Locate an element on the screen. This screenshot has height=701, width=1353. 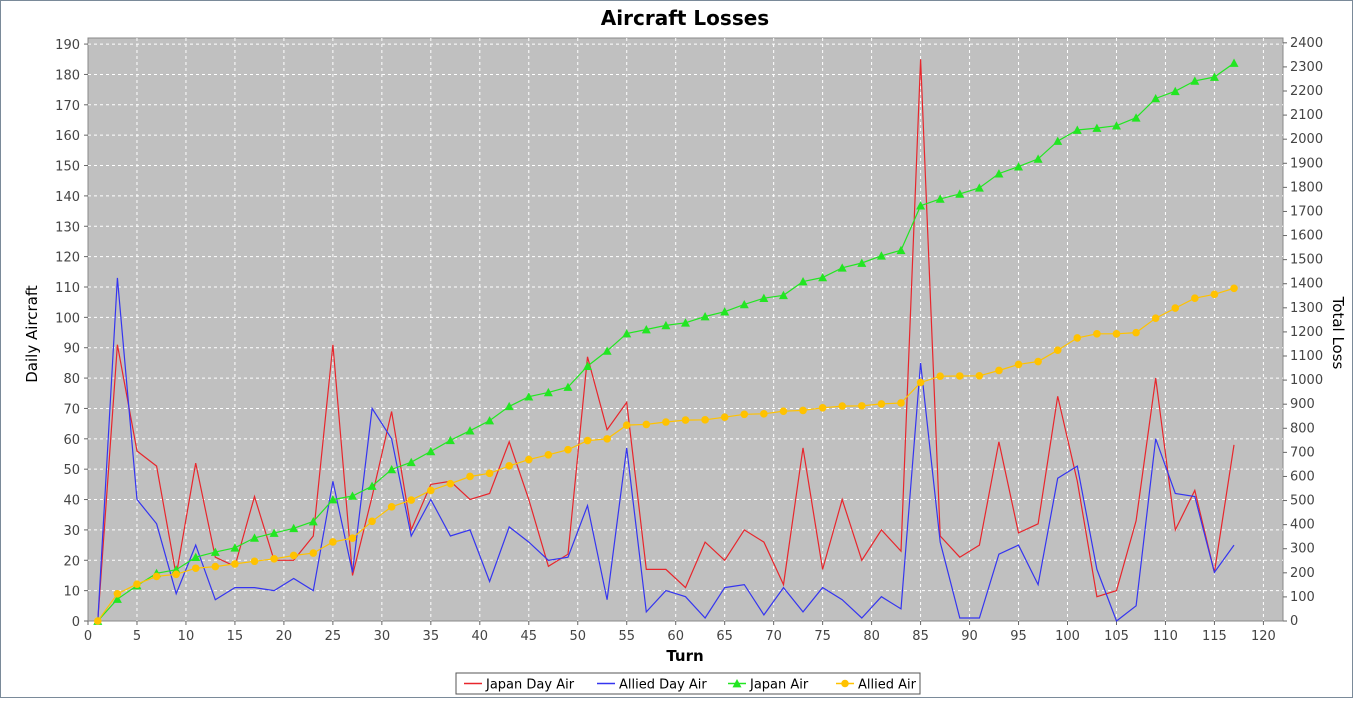
x-tick-label: 30 is located at coordinates (382, 636).